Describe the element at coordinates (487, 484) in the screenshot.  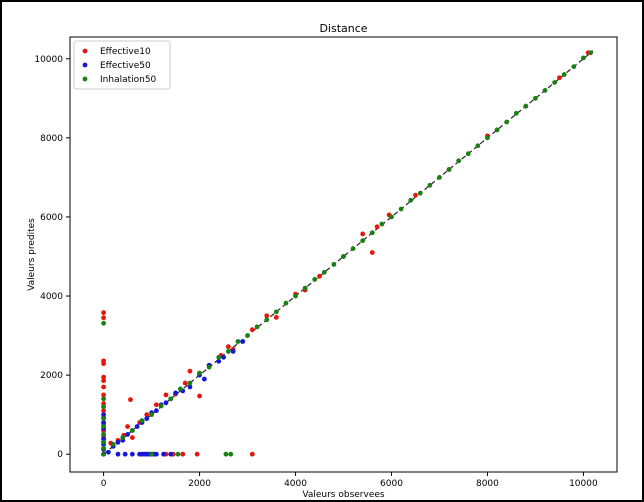
I see `x-tick-label: 8000` at that location.